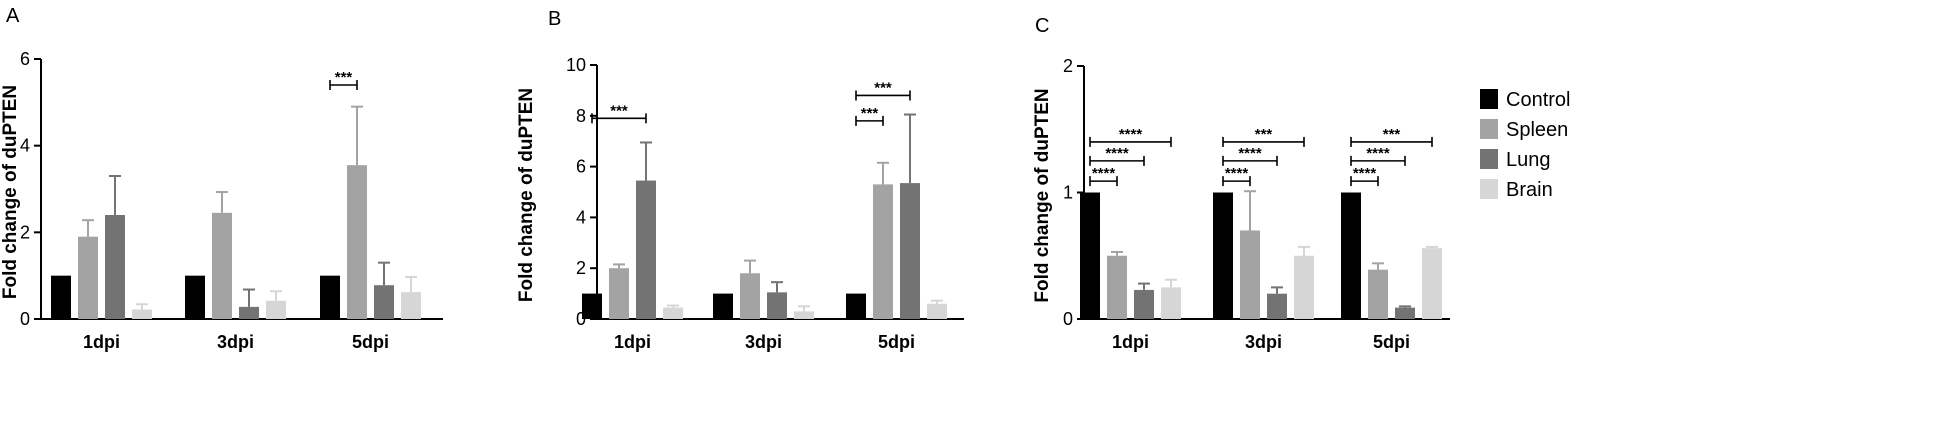  I want to click on legend-label: Control, so click(1538, 100).